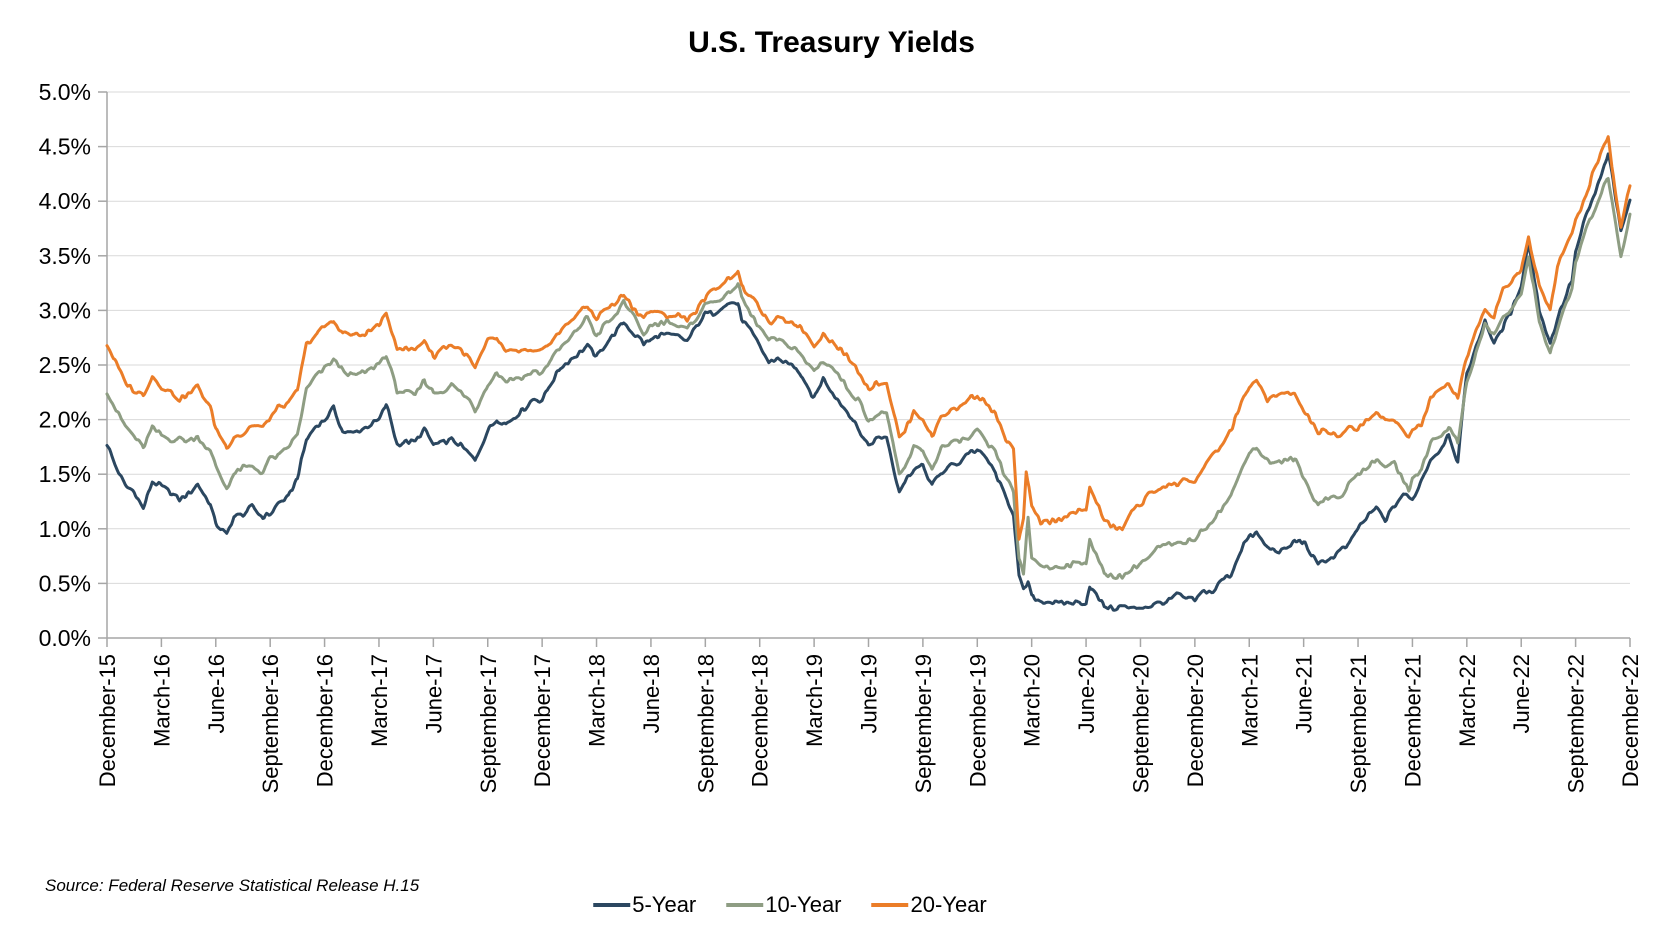  Describe the element at coordinates (1412, 720) in the screenshot. I see `x-axis-label: December-21` at that location.